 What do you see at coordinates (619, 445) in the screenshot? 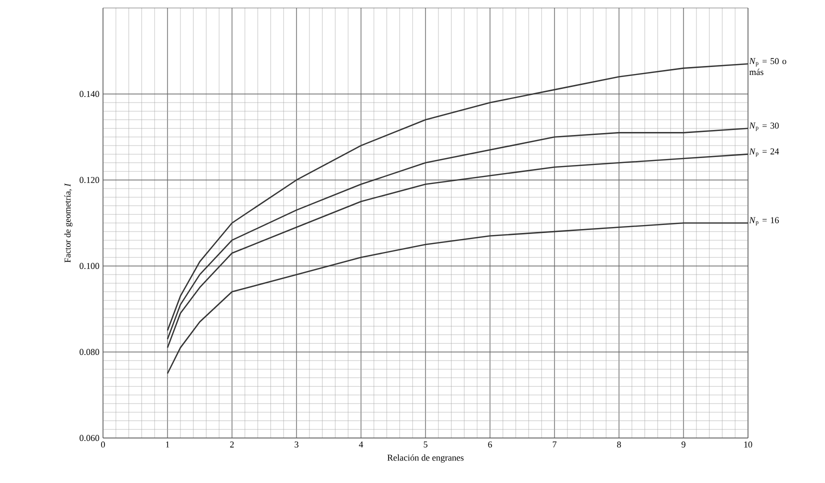
I see `x-tick-label: 8` at bounding box center [619, 445].